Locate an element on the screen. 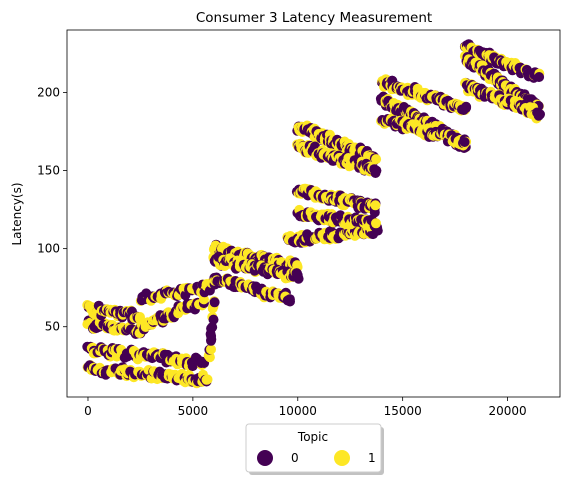  x-tick-label: 5000 is located at coordinates (193, 411).